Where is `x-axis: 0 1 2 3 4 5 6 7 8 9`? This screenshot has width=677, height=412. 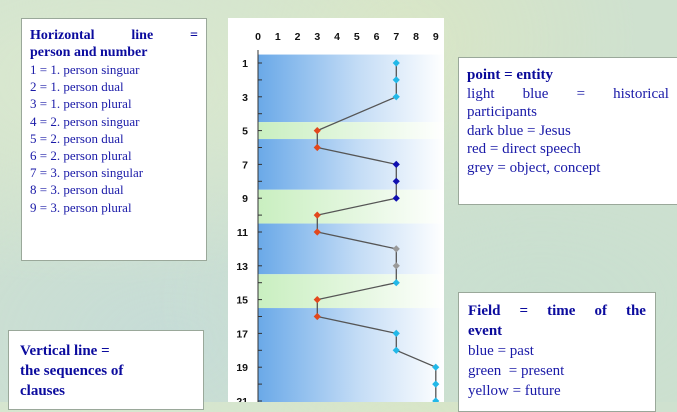 x-axis: 0 1 2 3 4 5 6 7 8 9 is located at coordinates (347, 37).